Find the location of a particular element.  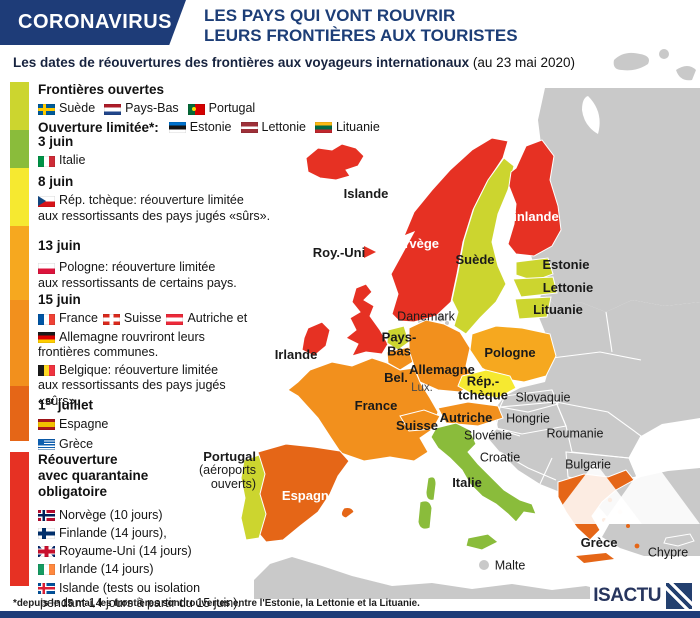

country-name: France is located at coordinates (78, 318).